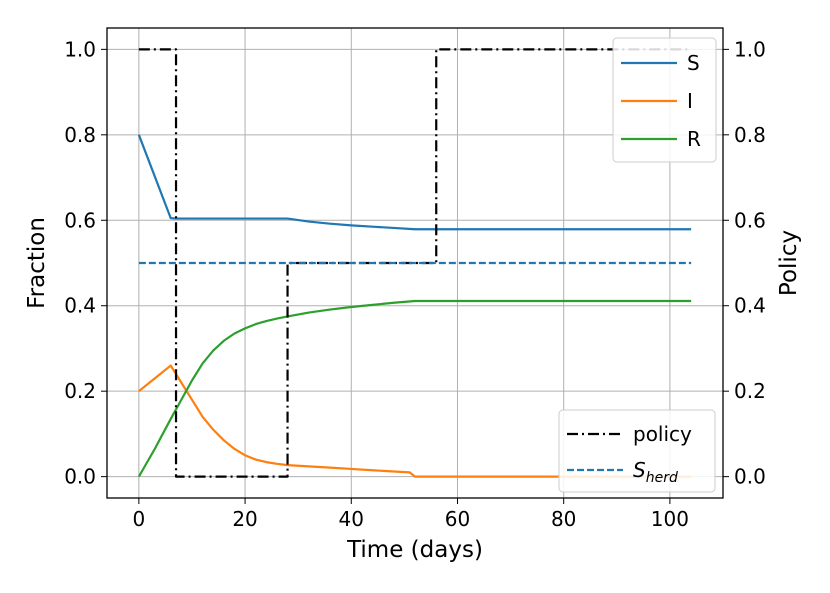 The height and width of the screenshot is (593, 830). Describe the element at coordinates (670, 519) in the screenshot. I see `x-tick-label: 100` at that location.